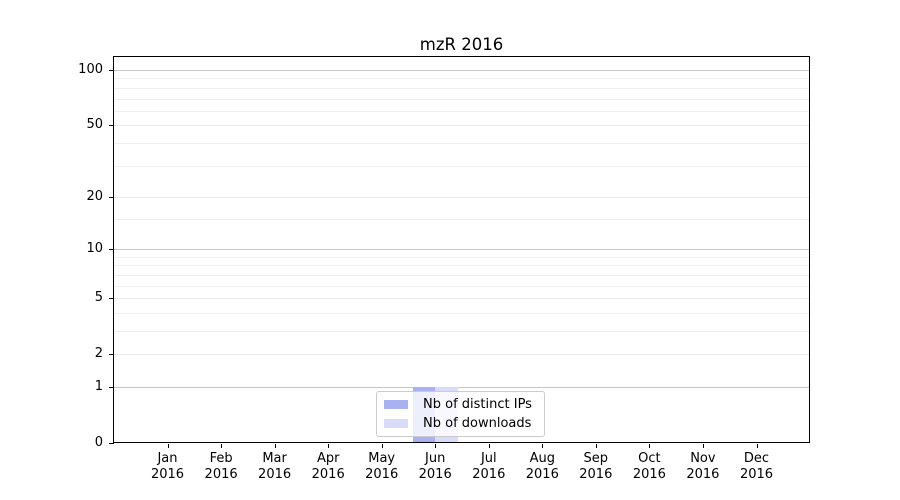 The image size is (900, 500). What do you see at coordinates (94, 196) in the screenshot?
I see `y-tick-label: 20` at bounding box center [94, 196].